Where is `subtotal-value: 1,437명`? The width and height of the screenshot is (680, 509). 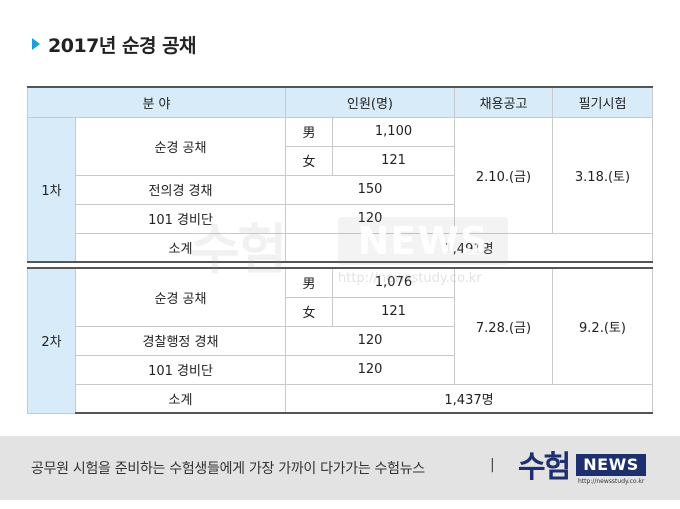 subtotal-value: 1,437명 is located at coordinates (469, 398).